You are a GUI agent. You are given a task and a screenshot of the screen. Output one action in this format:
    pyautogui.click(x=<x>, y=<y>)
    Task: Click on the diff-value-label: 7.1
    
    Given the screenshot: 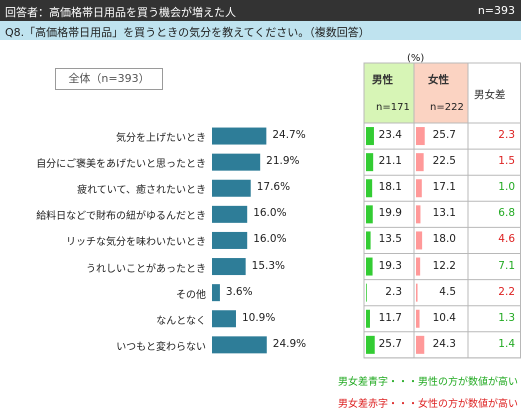 What is the action you would take?
    pyautogui.click(x=506, y=265)
    